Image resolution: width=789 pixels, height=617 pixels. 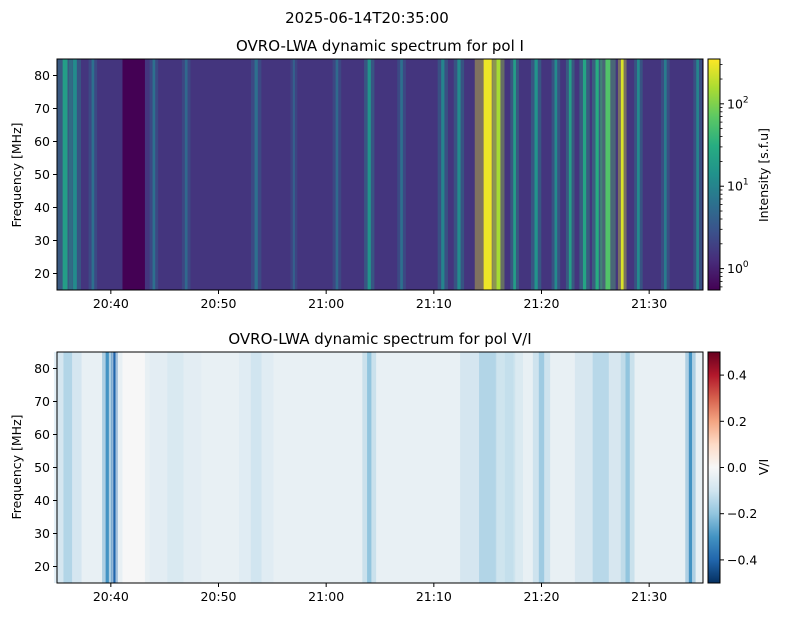 I want to click on colorbar-tick-label: 0.0, so click(x=737, y=467).